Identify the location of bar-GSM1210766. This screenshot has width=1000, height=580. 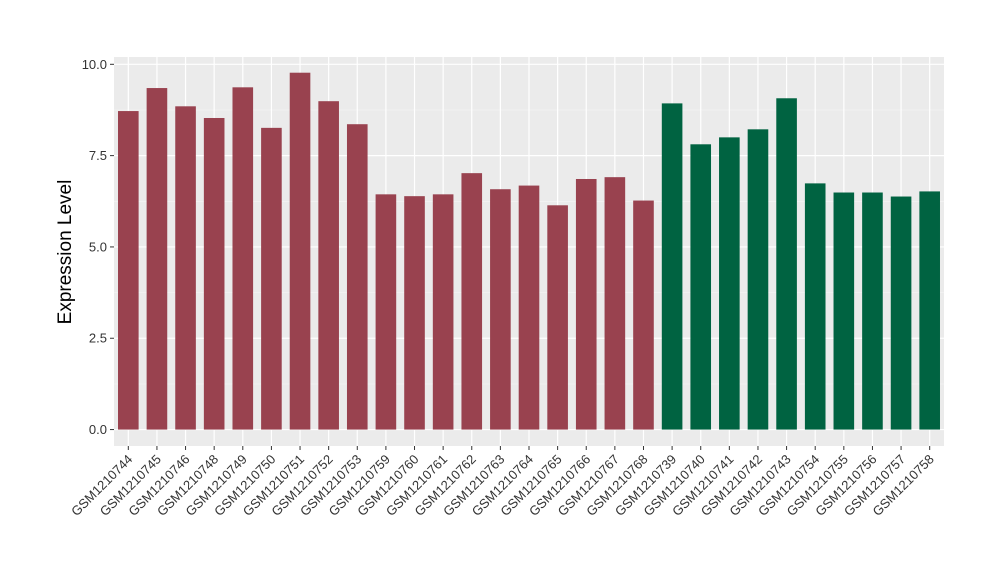
(586, 304).